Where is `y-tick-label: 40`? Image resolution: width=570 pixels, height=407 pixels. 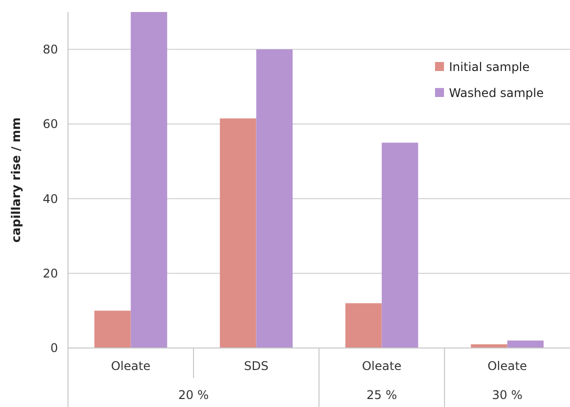 y-tick-label: 40 is located at coordinates (50, 199).